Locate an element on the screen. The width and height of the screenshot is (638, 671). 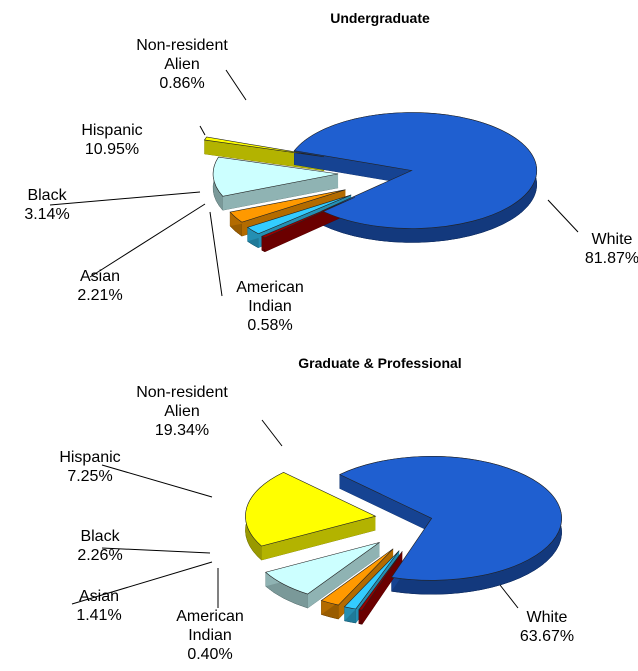
slice-label: Non-resident Alien 0.86% is located at coordinates (182, 64).